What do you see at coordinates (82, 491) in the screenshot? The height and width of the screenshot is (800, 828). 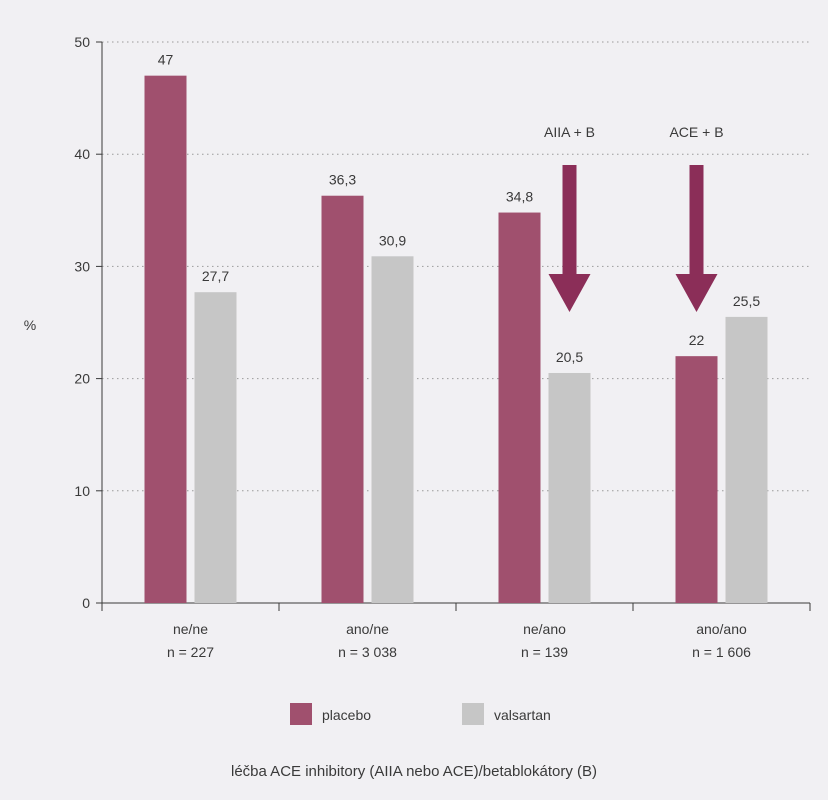 I see `y-tick-label: 10` at bounding box center [82, 491].